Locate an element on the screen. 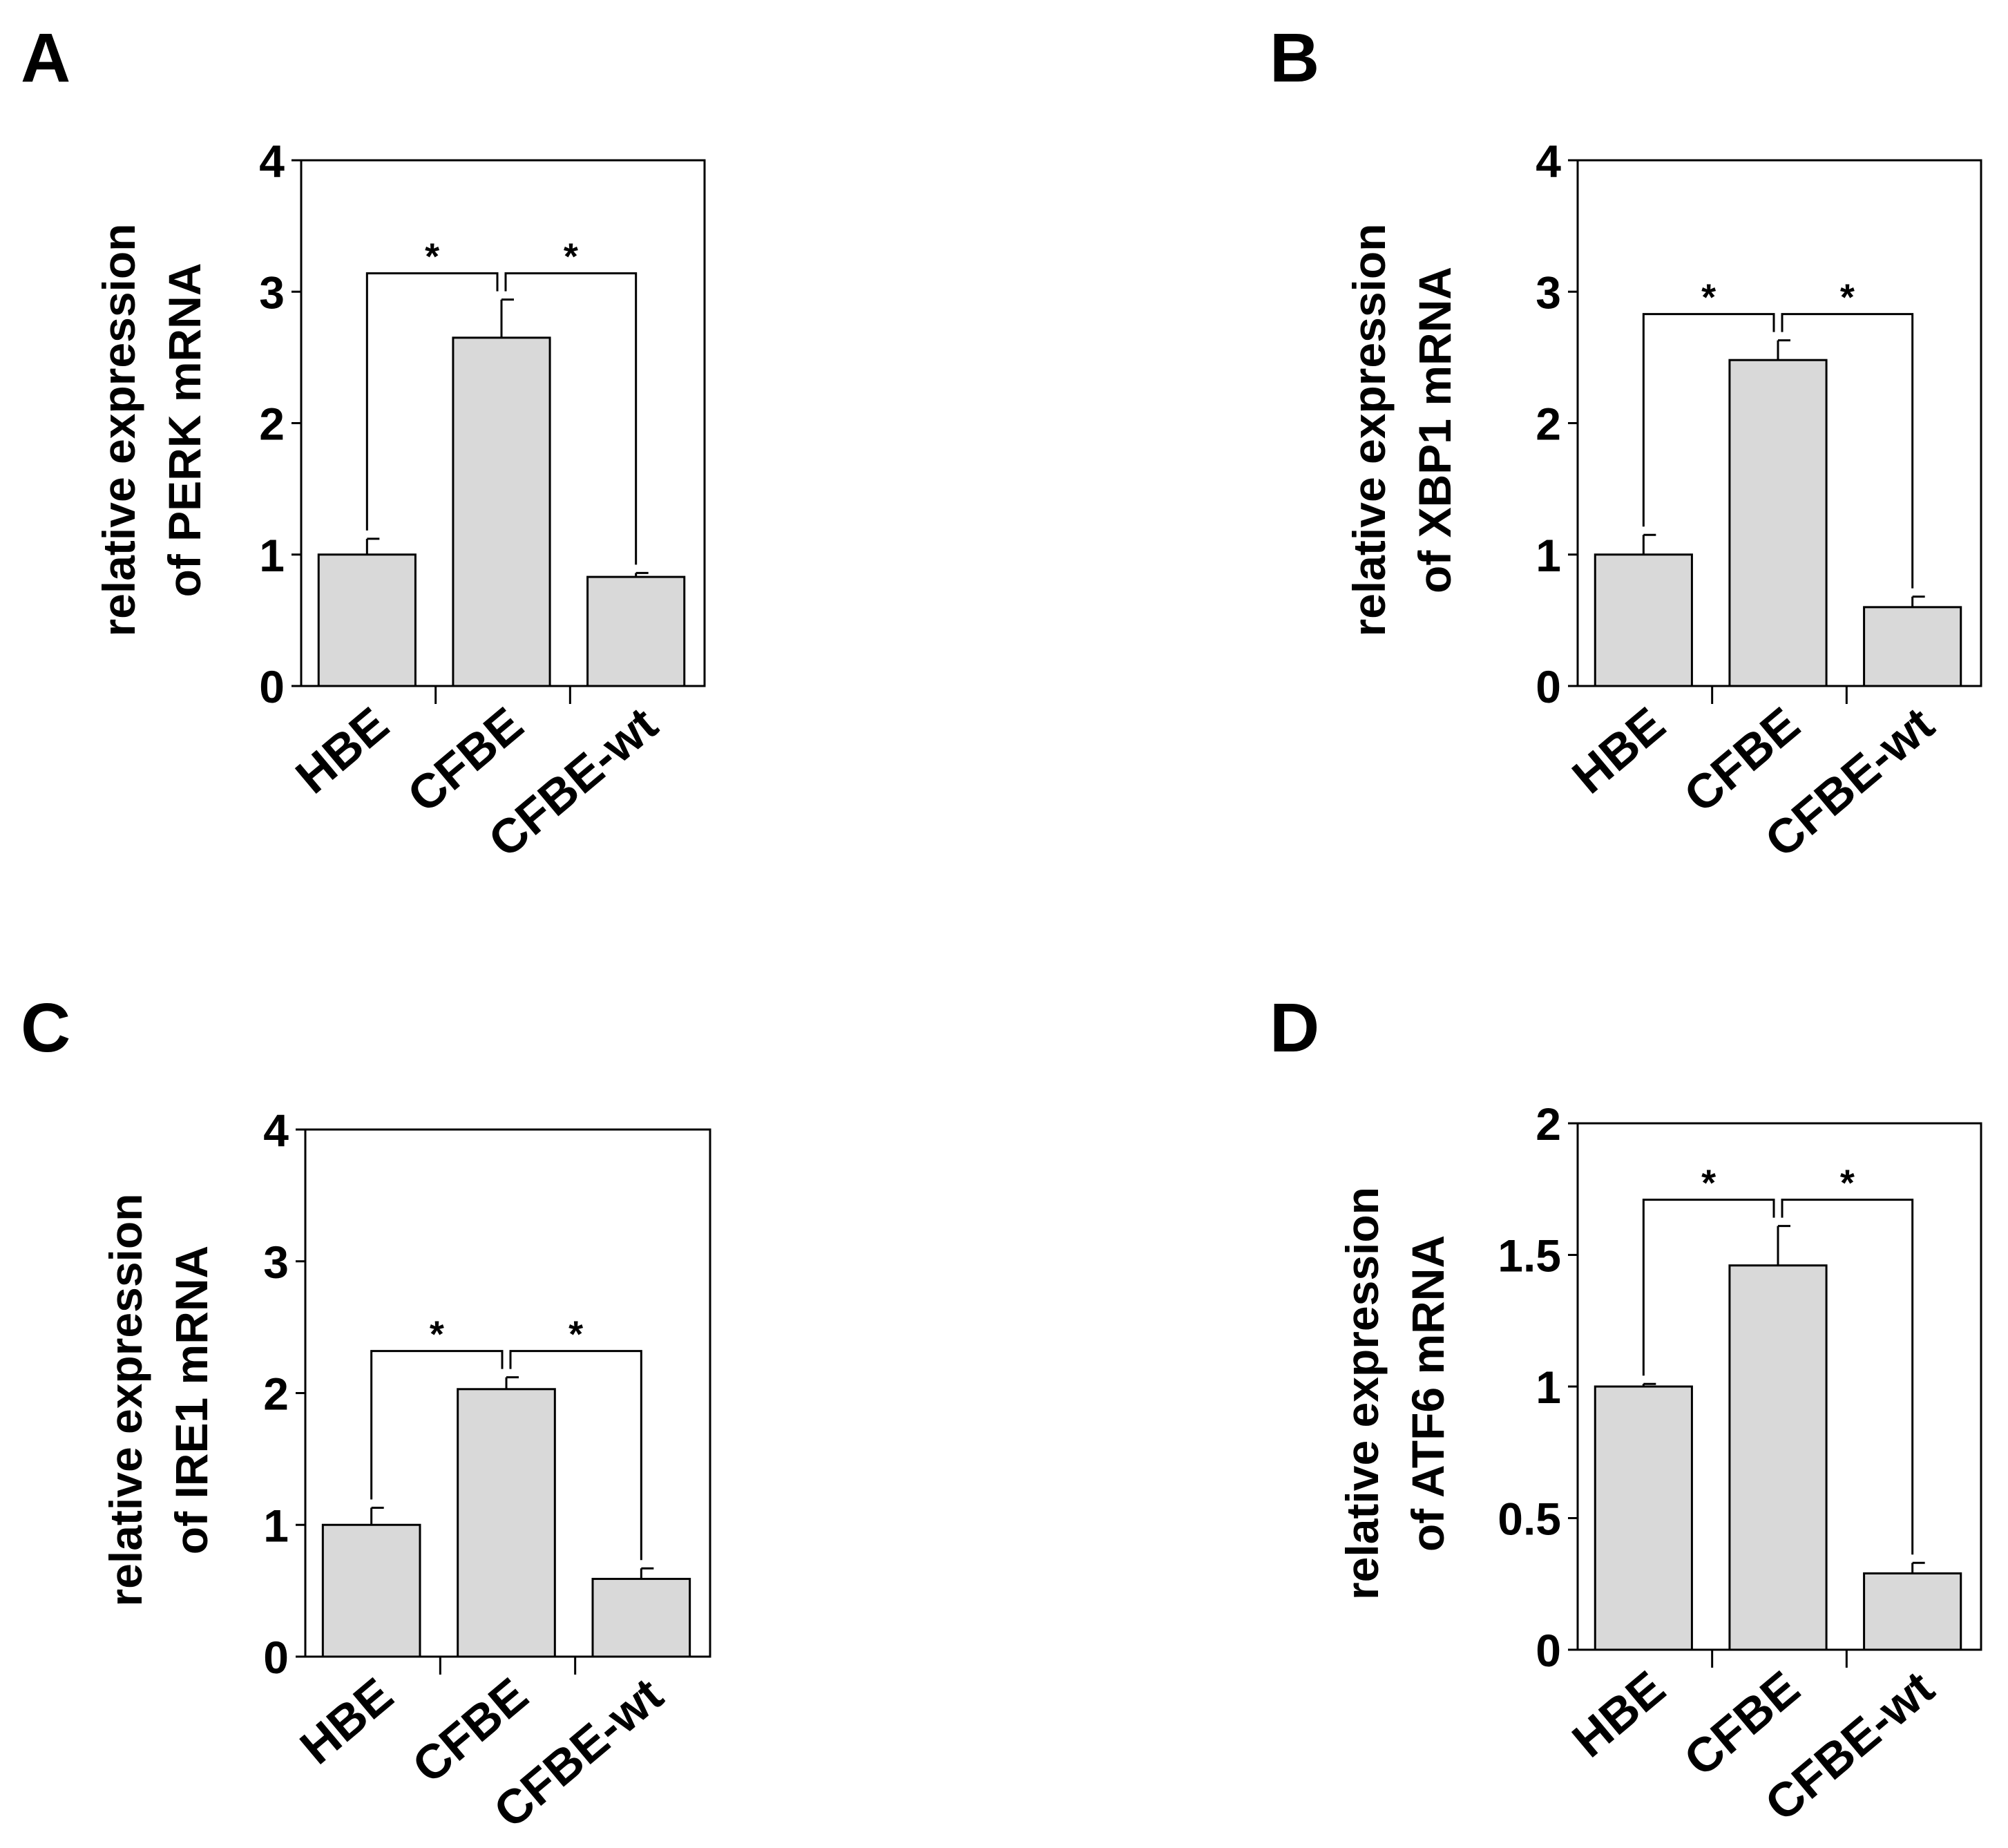 This screenshot has width=2008, height=1848. y-tick-label-a: 3 is located at coordinates (272, 292).